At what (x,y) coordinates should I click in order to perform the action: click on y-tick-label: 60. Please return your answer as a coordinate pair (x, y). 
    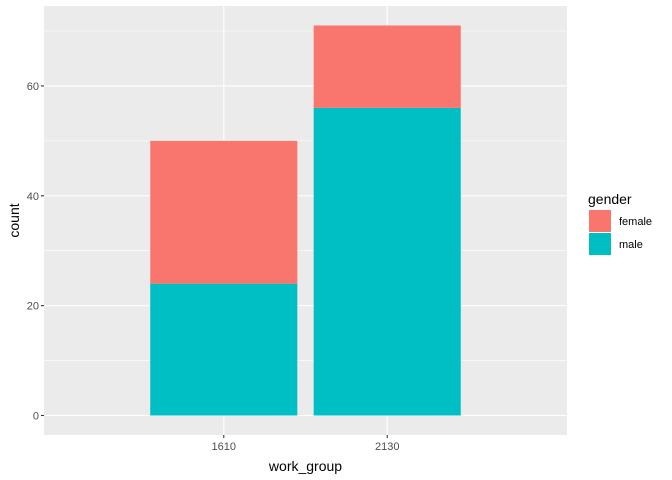
    Looking at the image, I should click on (33, 87).